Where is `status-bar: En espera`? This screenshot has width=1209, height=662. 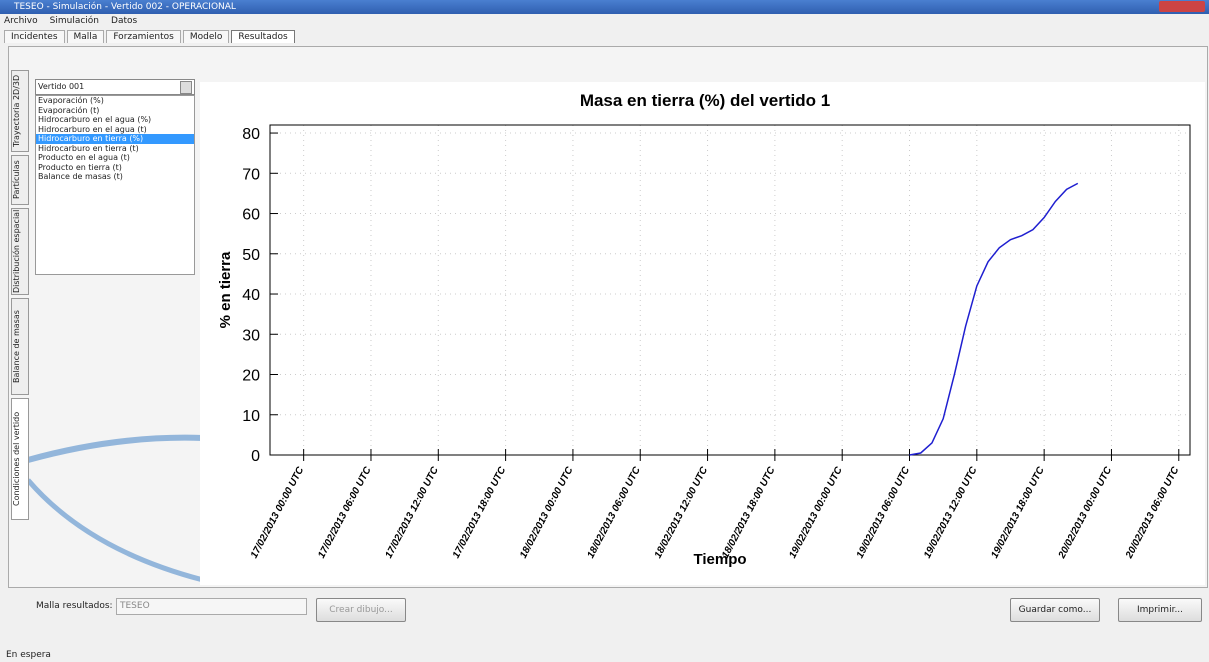
status-bar: En espera is located at coordinates (28, 655).